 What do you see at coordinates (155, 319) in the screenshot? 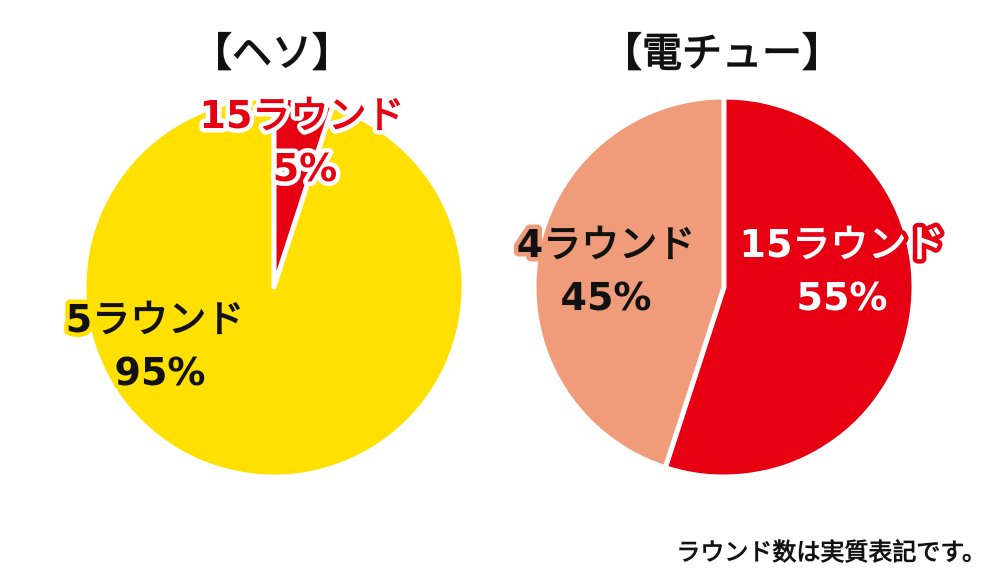
I see `heso-slice-label-5r: 5ラウンド` at bounding box center [155, 319].